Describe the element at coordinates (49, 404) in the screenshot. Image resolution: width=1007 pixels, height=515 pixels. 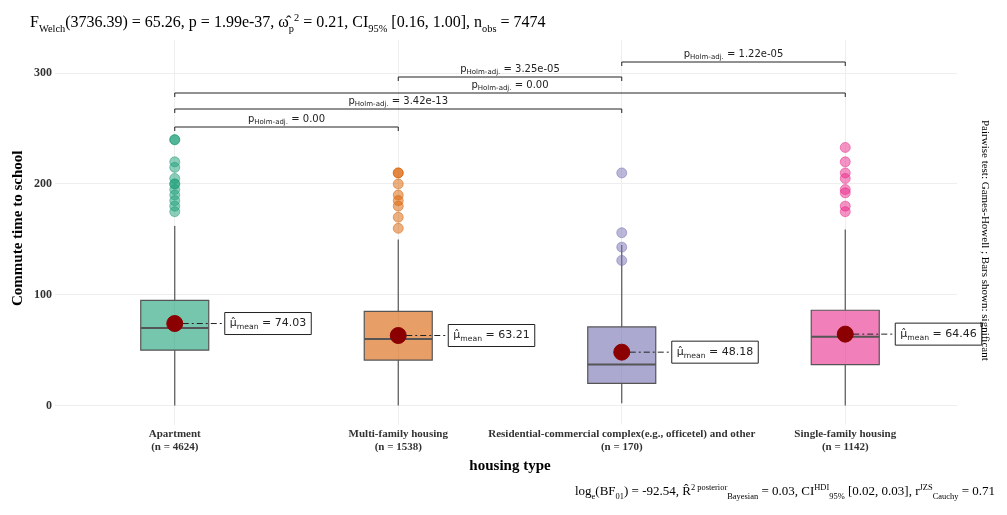
I see `y-tick-label: 0` at that location.